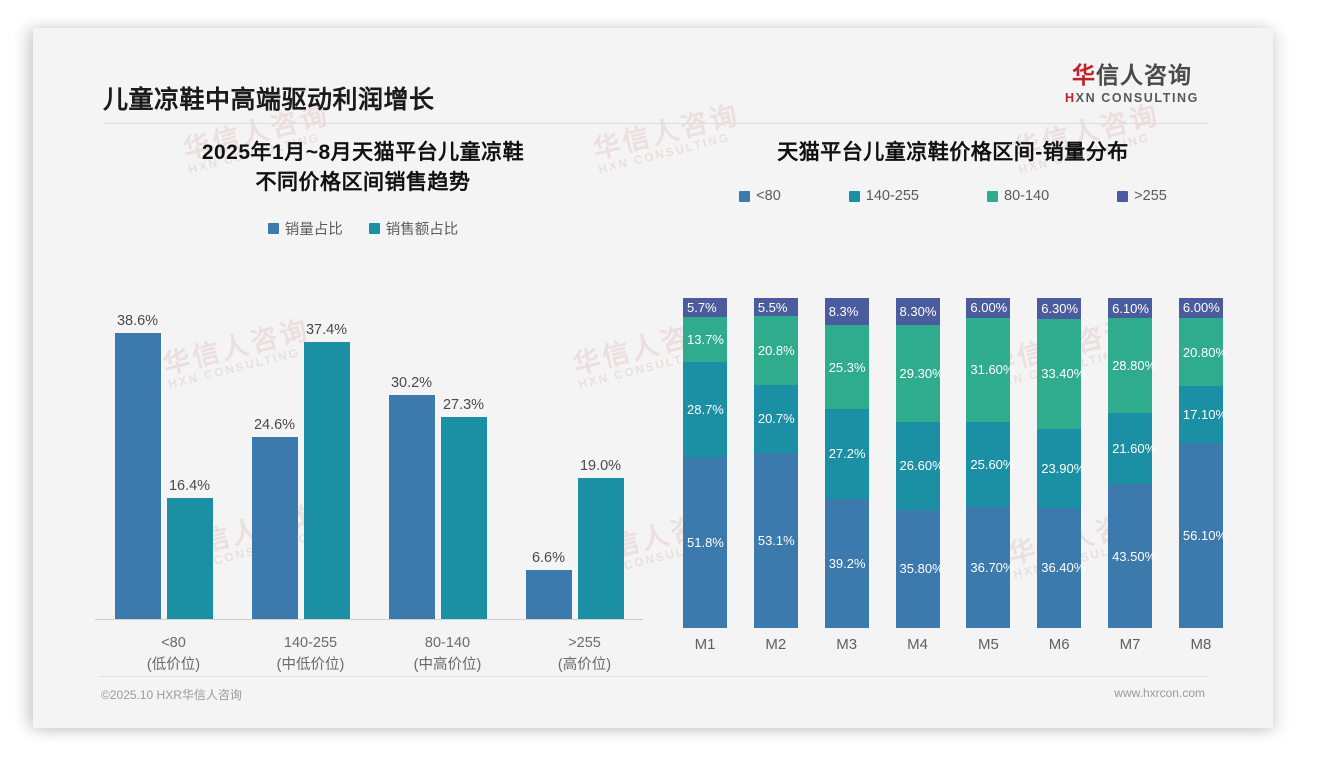  I want to click on segment-value-label: 25.60%, so click(992, 464).